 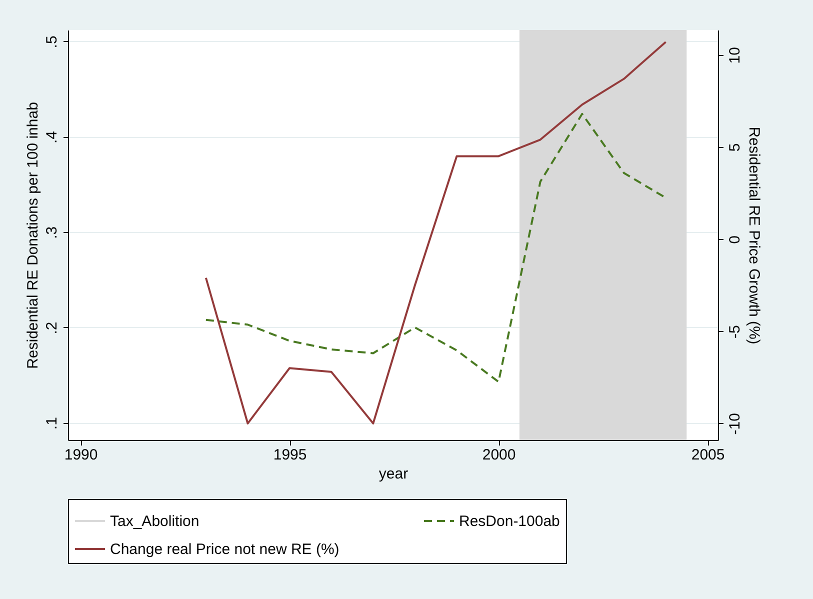 What do you see at coordinates (52, 137) in the screenshot?
I see `y-tick-label: .4` at bounding box center [52, 137].